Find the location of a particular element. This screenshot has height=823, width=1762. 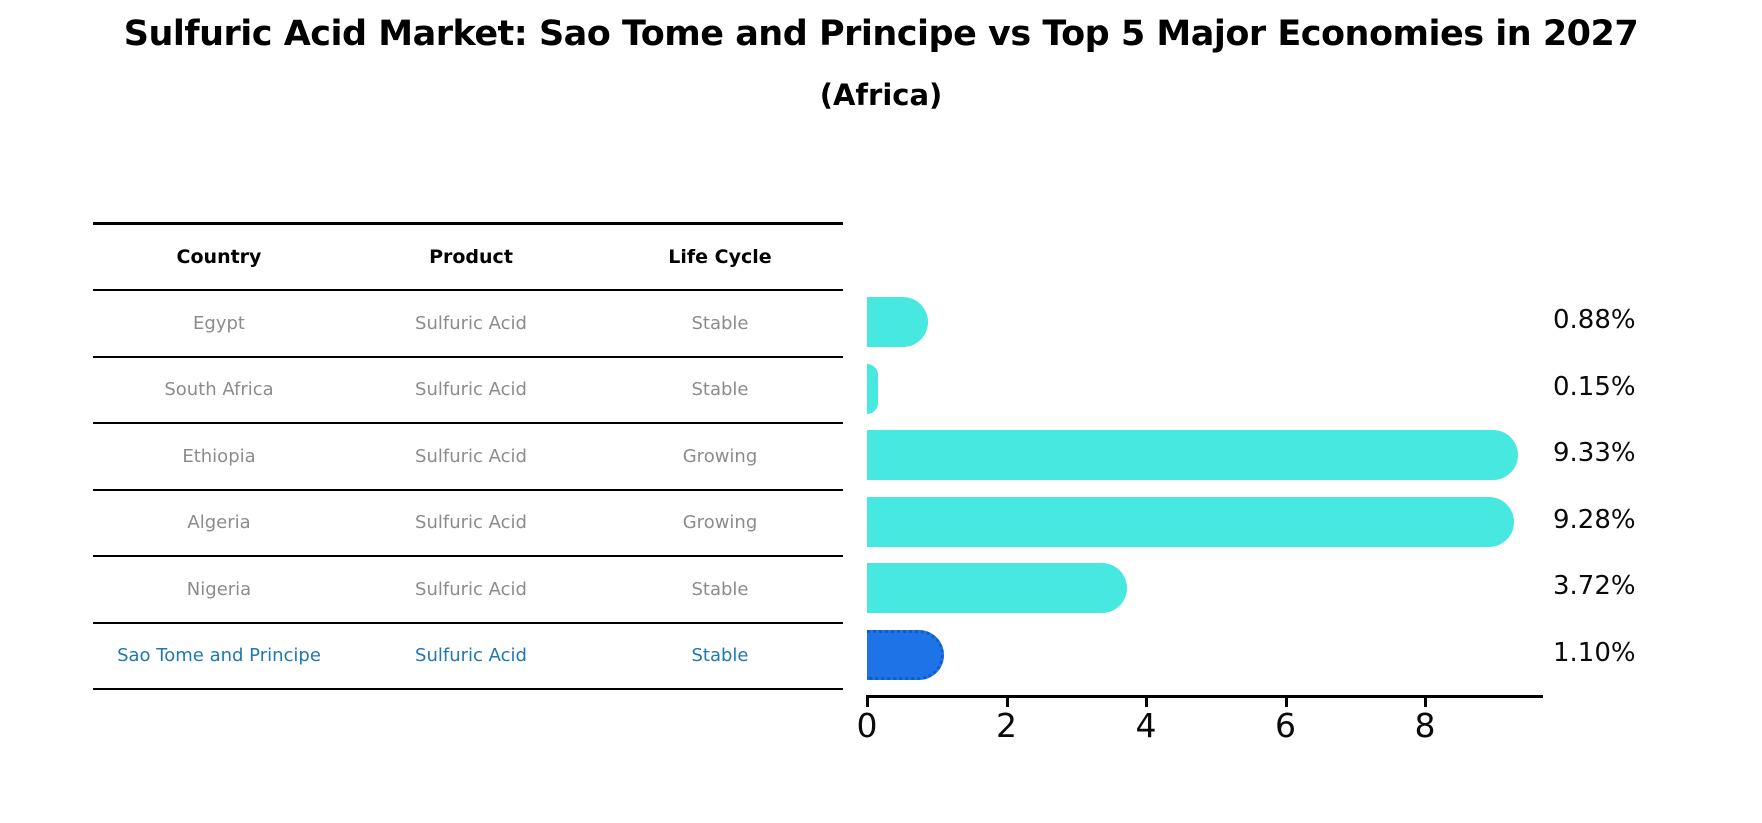

bar-sao-tome-and-principe is located at coordinates (905, 655).